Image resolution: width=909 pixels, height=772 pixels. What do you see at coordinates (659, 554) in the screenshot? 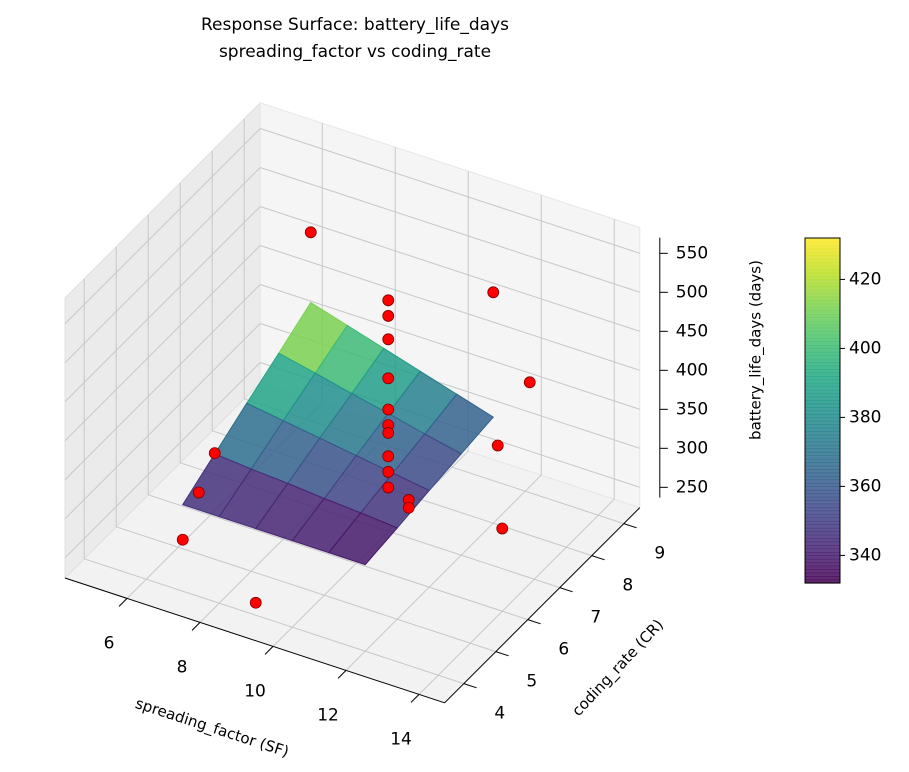
I see `y-tick-label: 9` at bounding box center [659, 554].